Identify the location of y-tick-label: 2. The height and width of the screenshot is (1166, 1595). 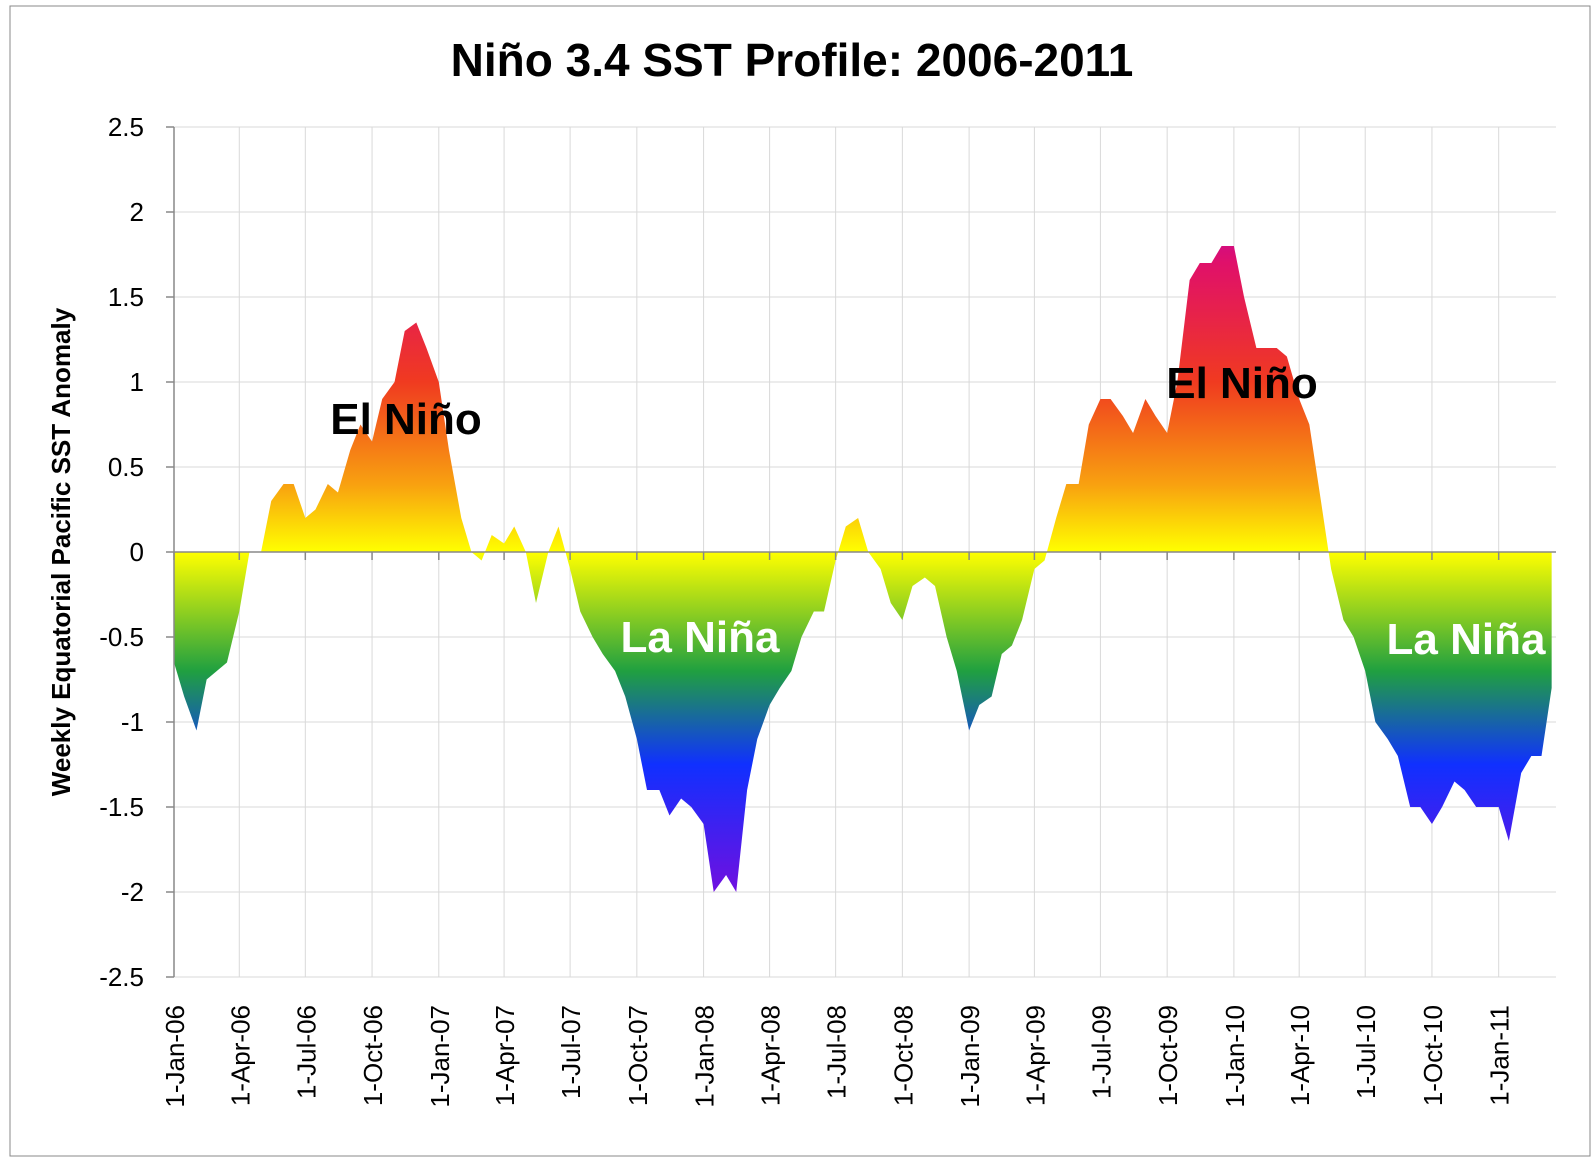
(137, 212).